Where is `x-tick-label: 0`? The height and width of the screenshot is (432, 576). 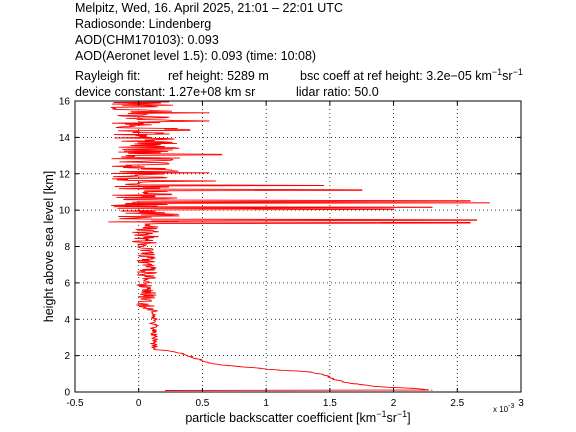
x-tick-label: 0 is located at coordinates (139, 403).